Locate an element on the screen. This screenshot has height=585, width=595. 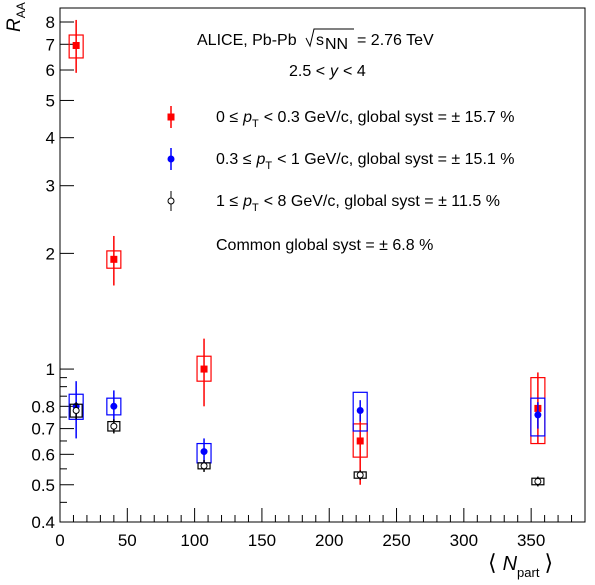
y-tick-label: 7 is located at coordinates (50, 44).